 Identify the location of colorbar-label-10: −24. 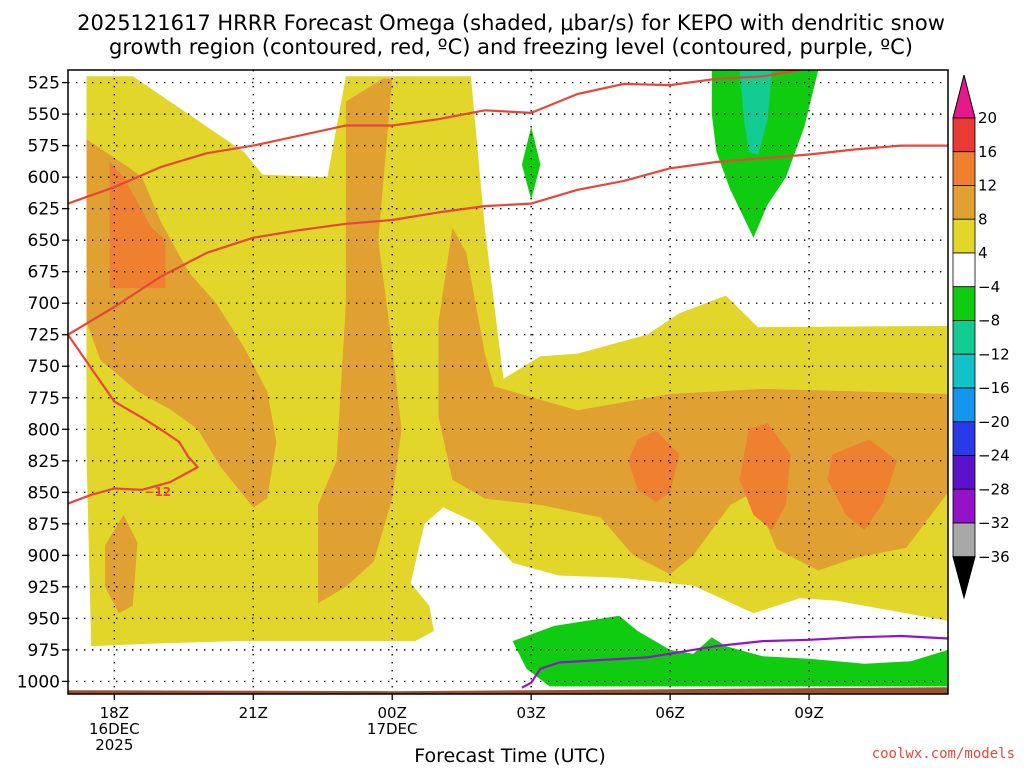
(994, 456).